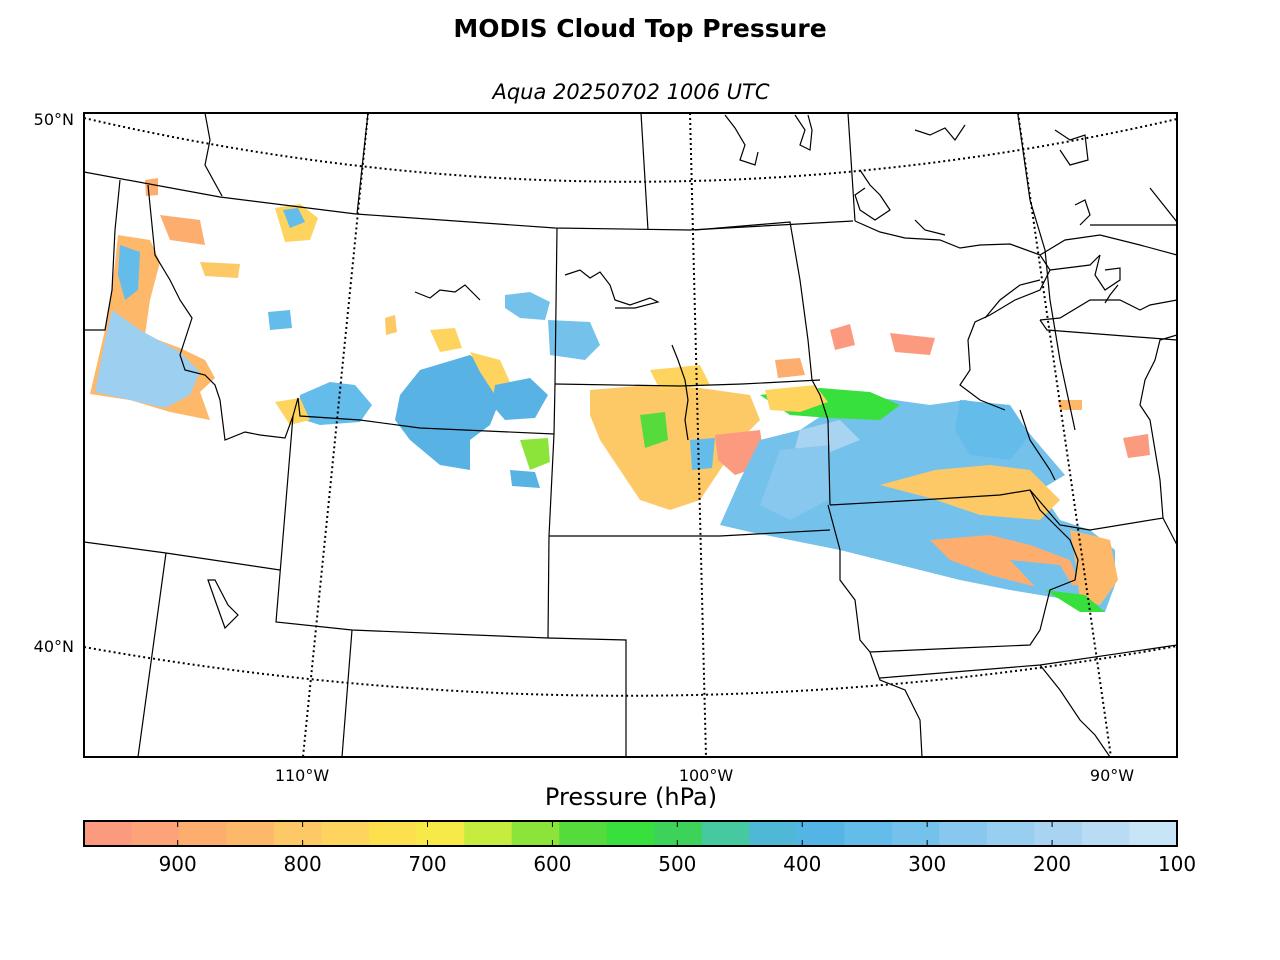 The width and height of the screenshot is (1280, 960). What do you see at coordinates (129, 272) in the screenshot?
I see `cloud-region-west-edge` at bounding box center [129, 272].